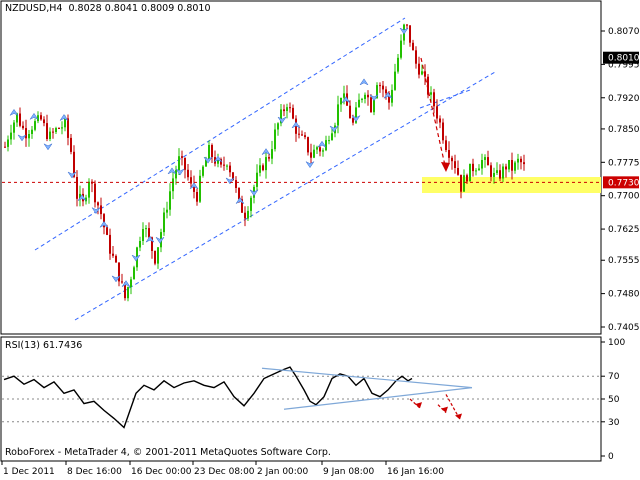  I want to click on rsi-tick-label: 70, so click(614, 377).